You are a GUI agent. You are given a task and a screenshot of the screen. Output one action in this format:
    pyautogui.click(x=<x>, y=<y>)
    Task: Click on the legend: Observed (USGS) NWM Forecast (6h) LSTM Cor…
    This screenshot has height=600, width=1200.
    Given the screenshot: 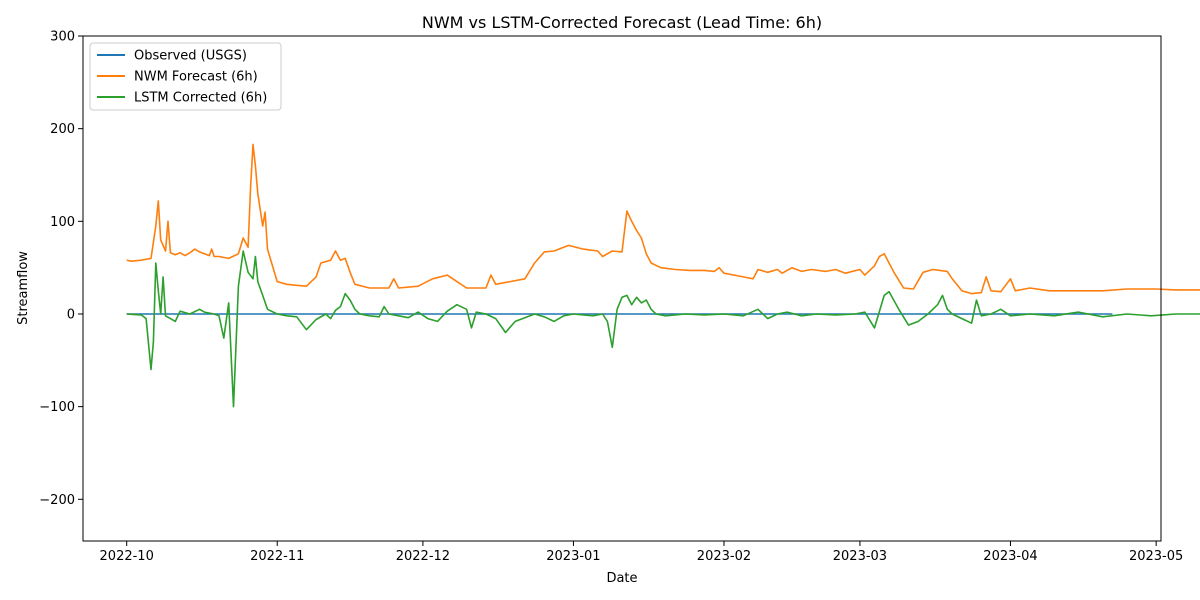 What is the action you would take?
    pyautogui.click(x=185, y=76)
    